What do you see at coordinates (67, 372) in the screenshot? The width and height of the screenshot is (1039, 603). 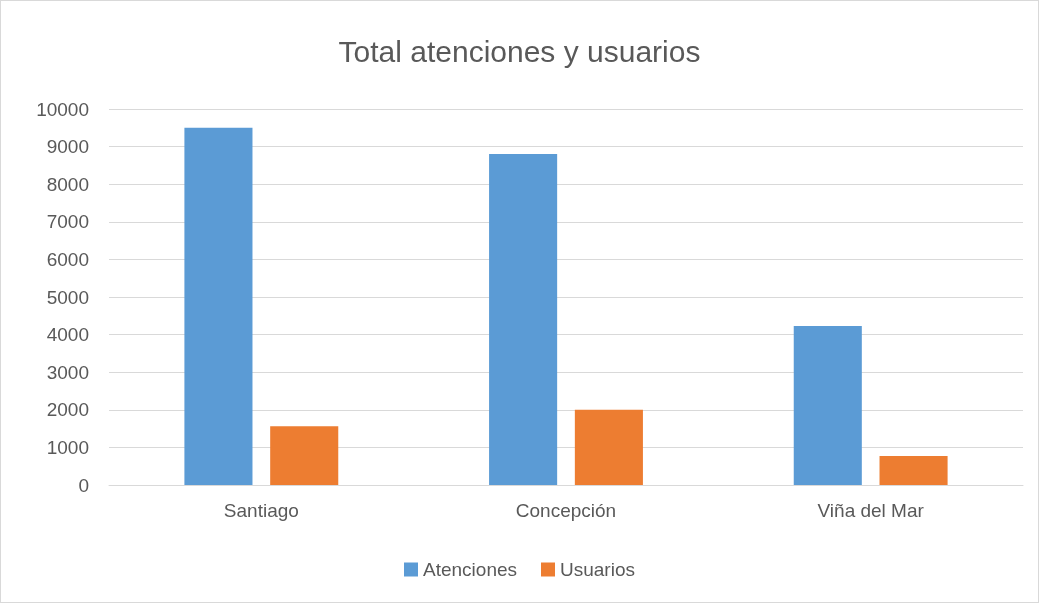 I see `y-tick-label: 3000` at bounding box center [67, 372].